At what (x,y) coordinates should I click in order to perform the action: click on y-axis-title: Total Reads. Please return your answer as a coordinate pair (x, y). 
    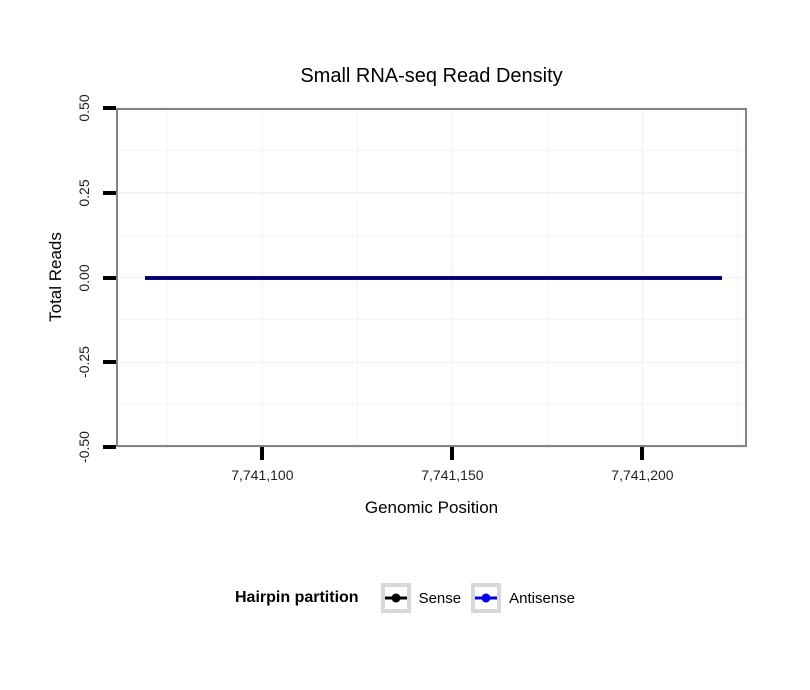
    Looking at the image, I should click on (55, 277).